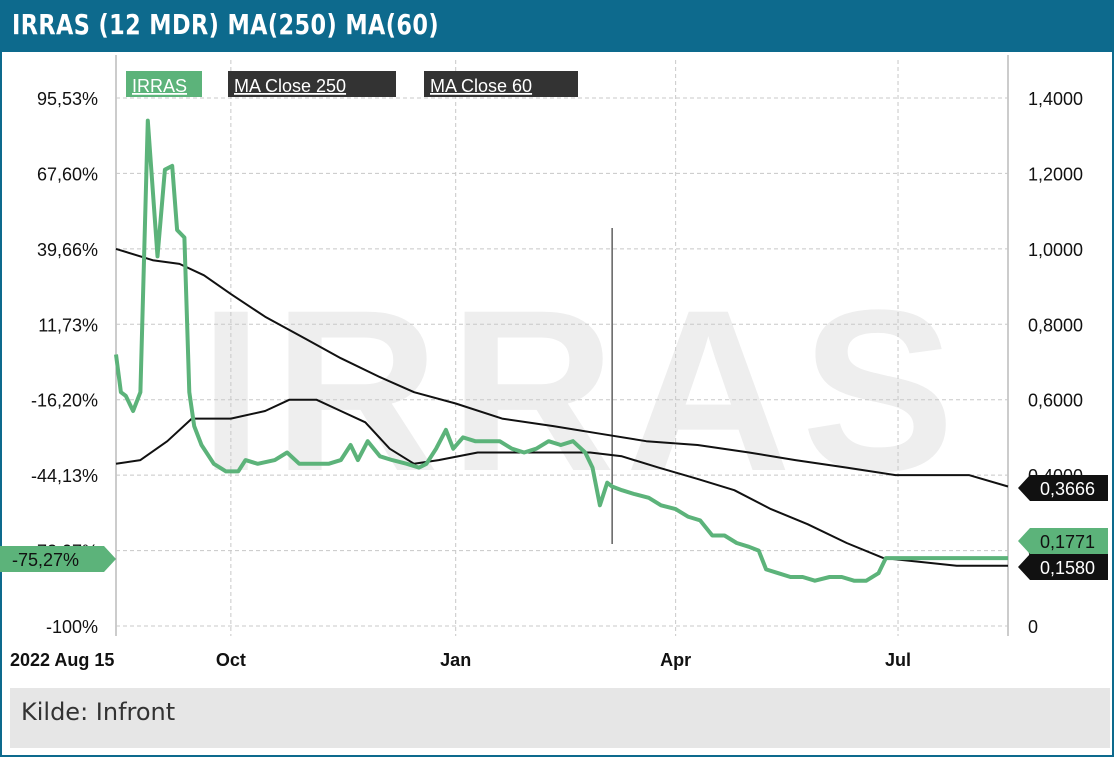 Image resolution: width=1114 pixels, height=757 pixels. I want to click on left-tick-label: -100%, so click(72, 627).